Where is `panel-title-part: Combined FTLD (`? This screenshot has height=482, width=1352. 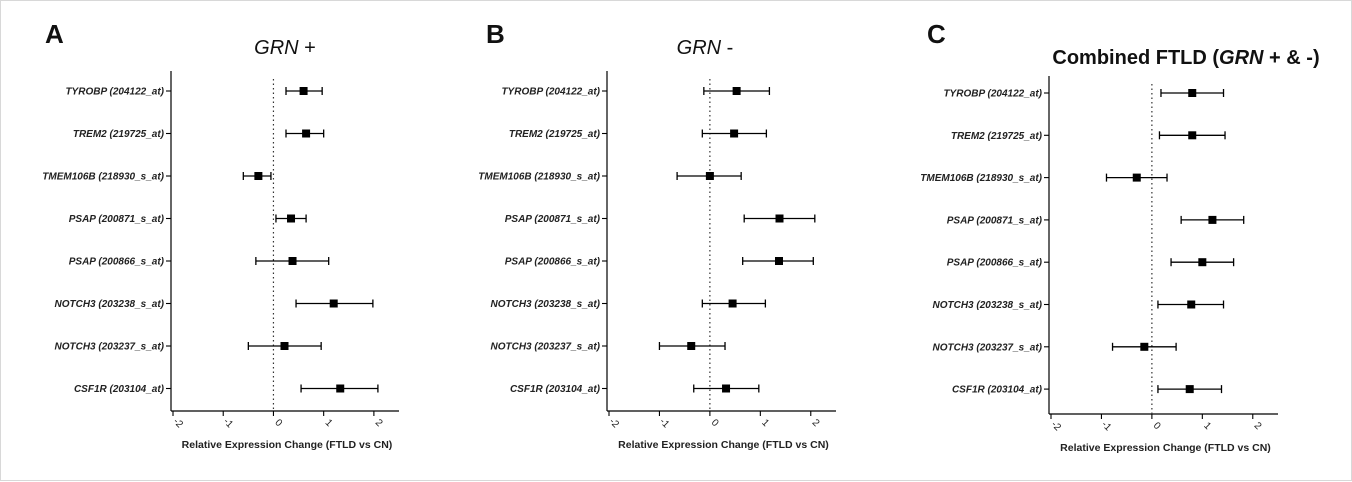 panel-title-part: Combined FTLD ( is located at coordinates (1135, 58).